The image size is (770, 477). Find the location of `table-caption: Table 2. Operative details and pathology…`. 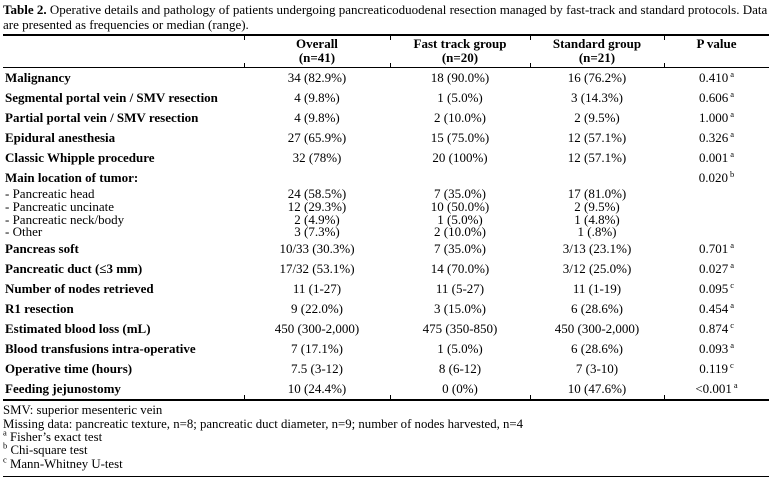

table-caption: Table 2. Operative details and pathology… is located at coordinates (385, 17).